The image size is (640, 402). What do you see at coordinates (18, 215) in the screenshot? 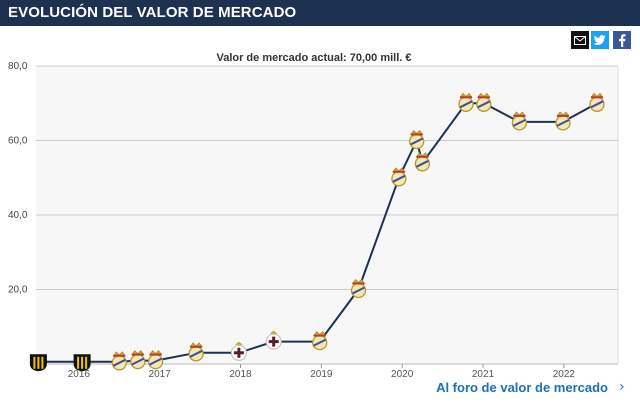
I see `y-tick-label: 40,0` at bounding box center [18, 215].